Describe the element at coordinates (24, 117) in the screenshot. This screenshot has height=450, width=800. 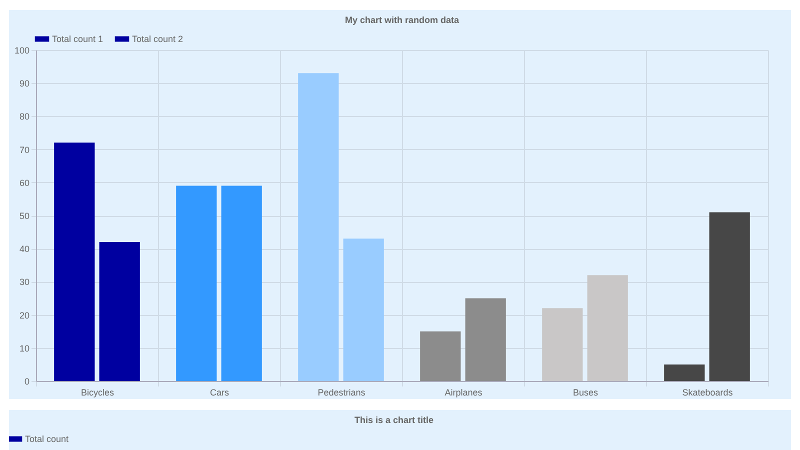
I see `y-tick-label: 80` at that location.